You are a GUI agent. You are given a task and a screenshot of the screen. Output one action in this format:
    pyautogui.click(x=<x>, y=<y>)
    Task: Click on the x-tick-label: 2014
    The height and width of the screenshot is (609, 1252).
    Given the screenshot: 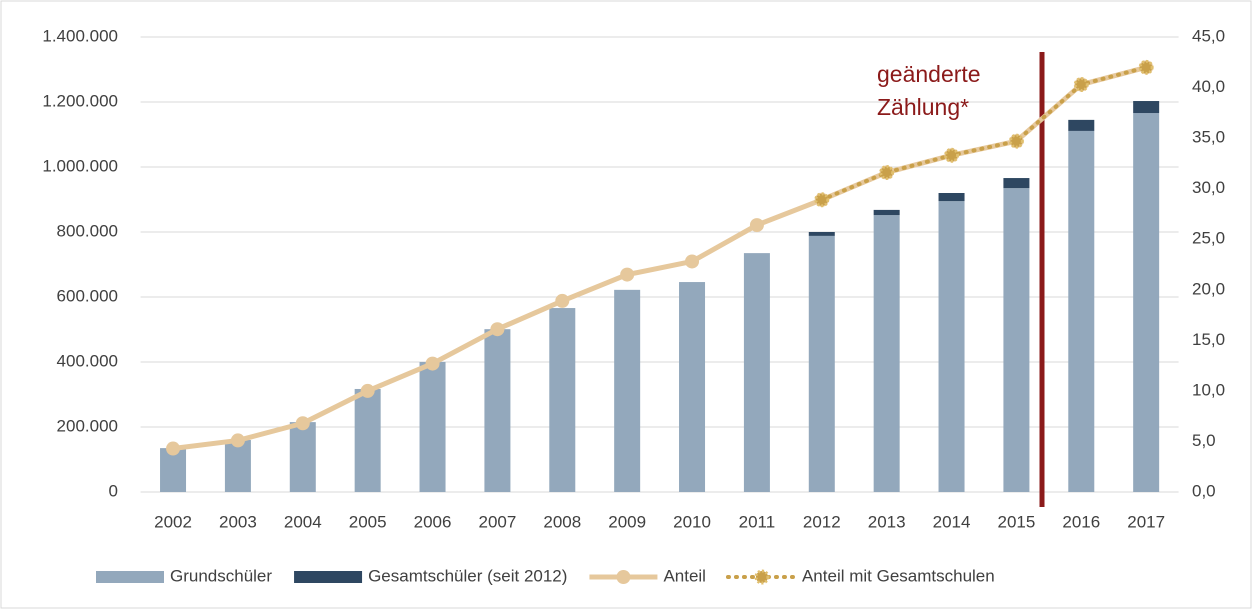 What is the action you would take?
    pyautogui.click(x=952, y=521)
    